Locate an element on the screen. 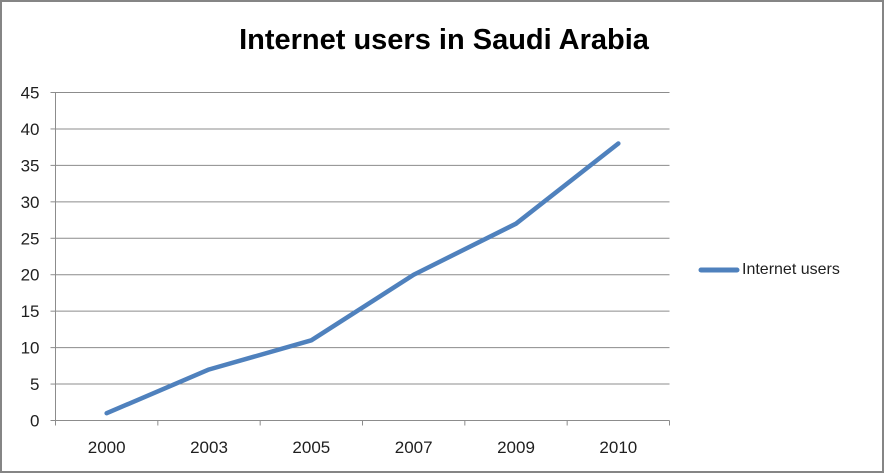 Image resolution: width=884 pixels, height=473 pixels. y-tick-label: 15 is located at coordinates (30, 311).